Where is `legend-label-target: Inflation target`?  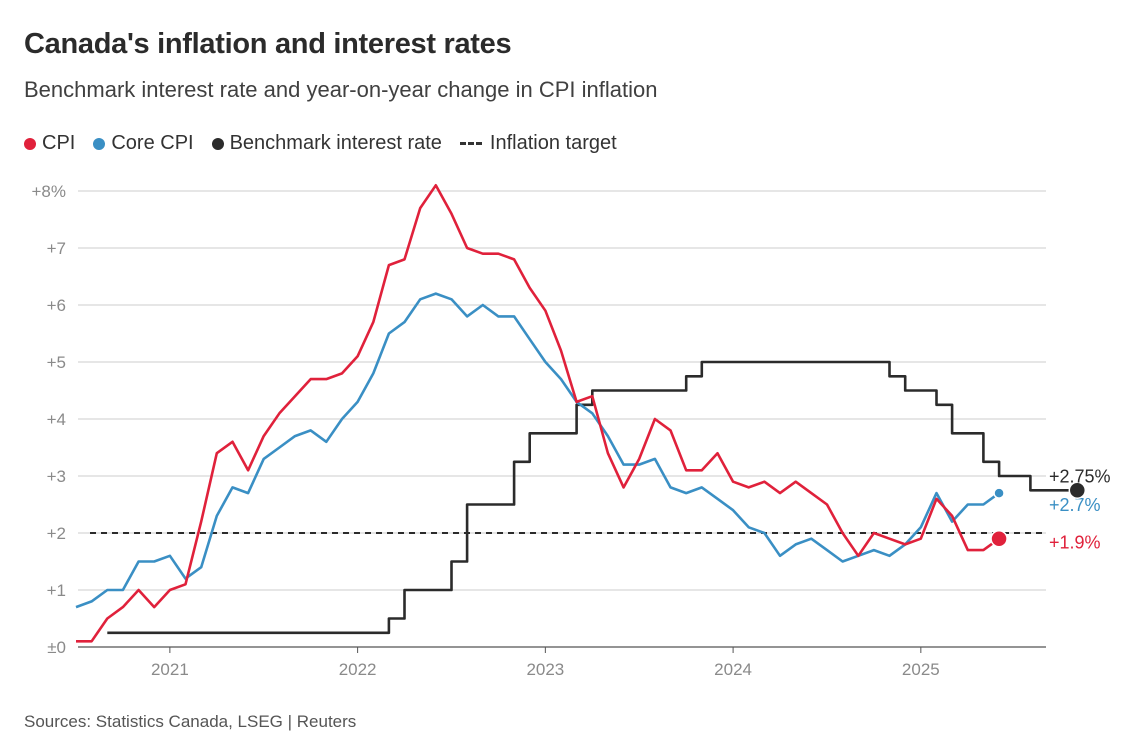
legend-label-target: Inflation target is located at coordinates (553, 143).